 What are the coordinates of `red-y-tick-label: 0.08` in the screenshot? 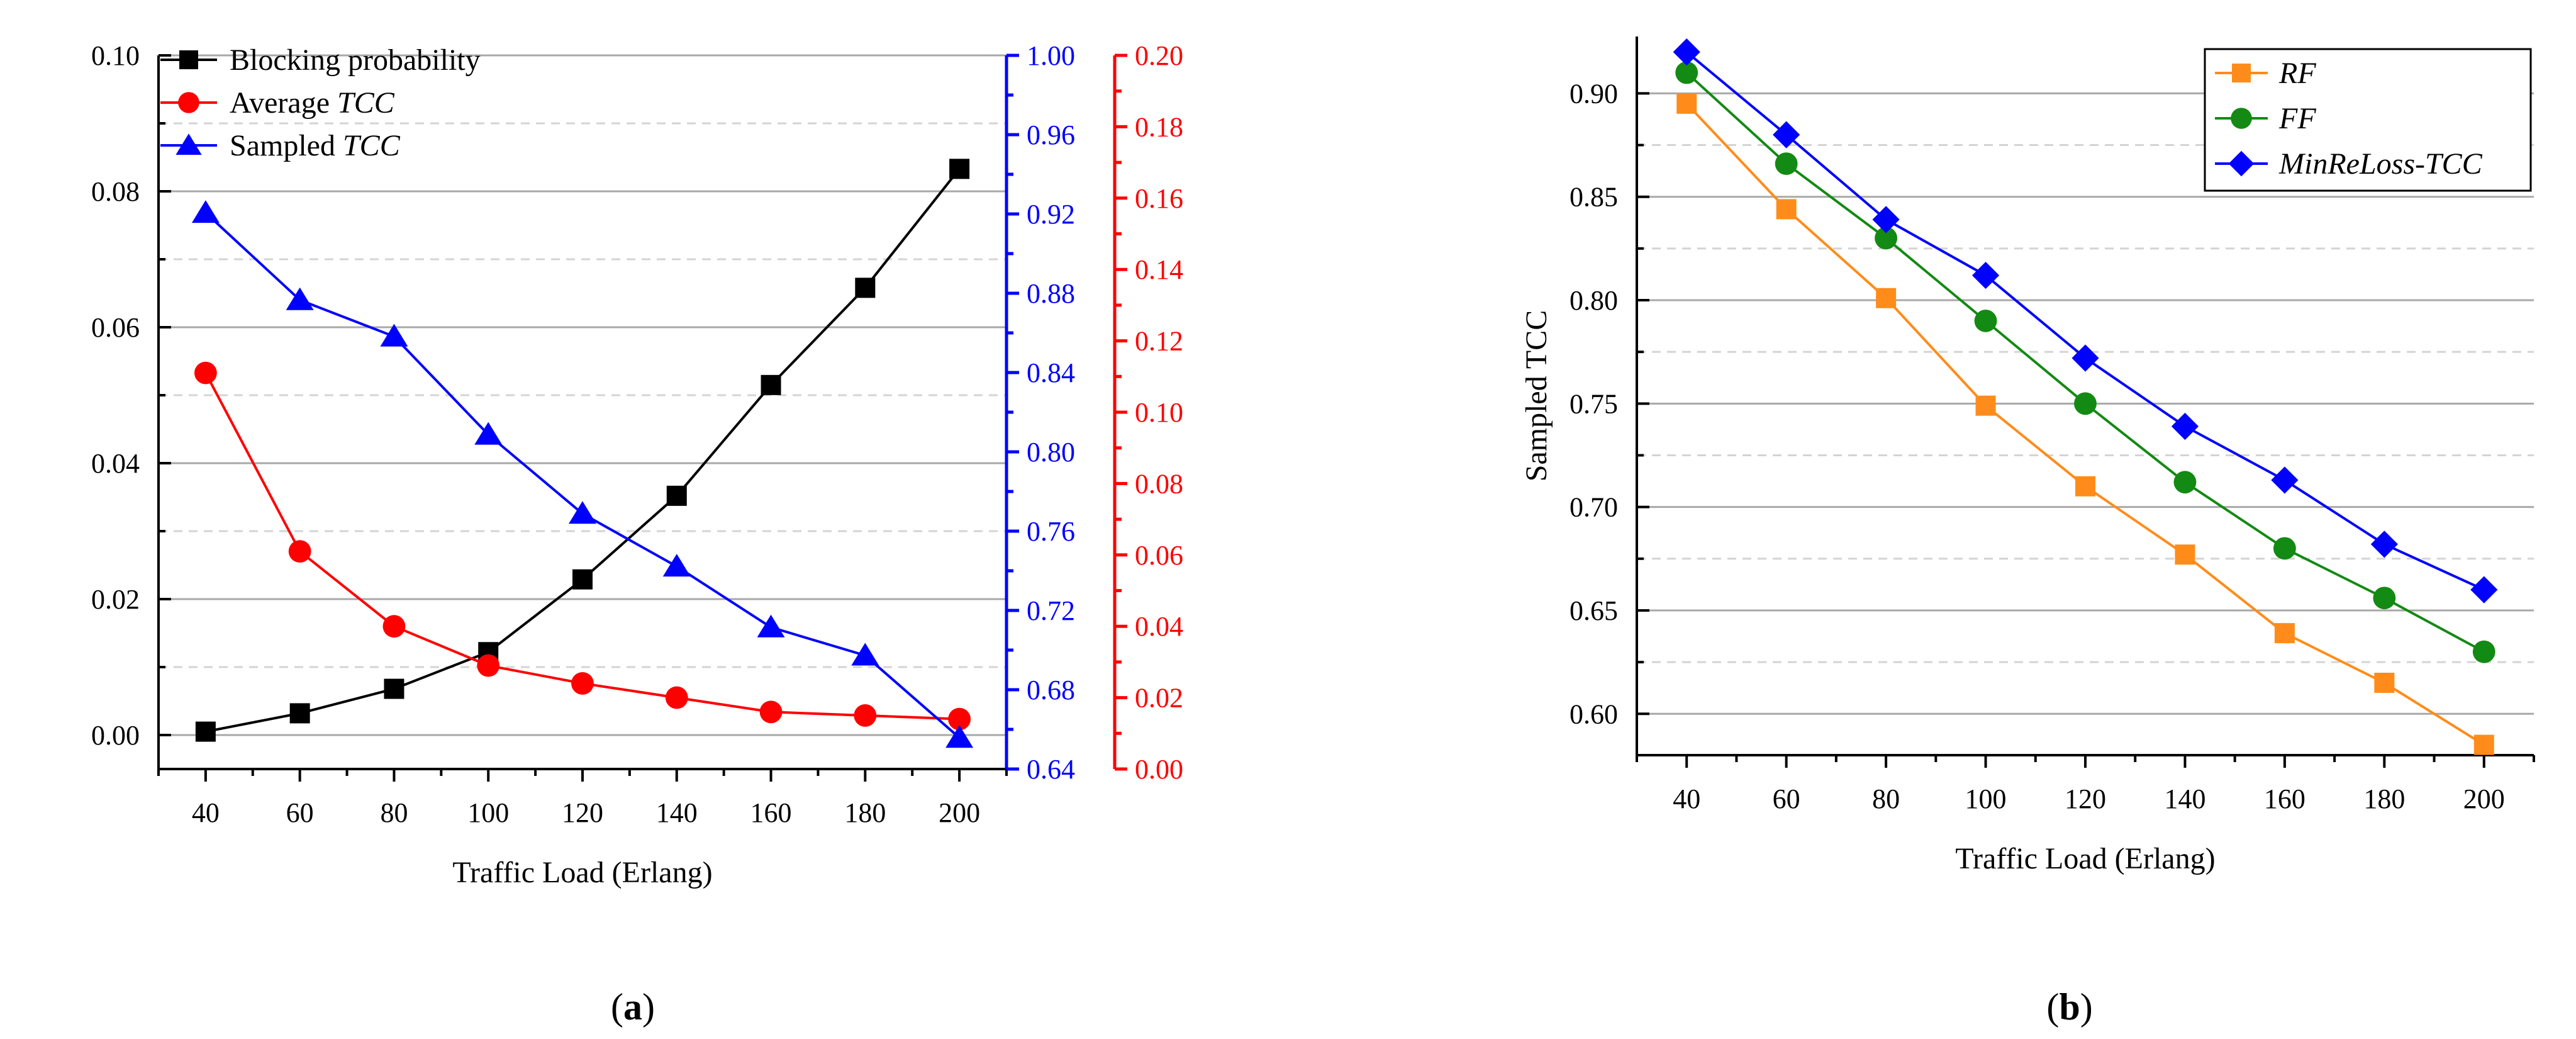 It's located at (1159, 483).